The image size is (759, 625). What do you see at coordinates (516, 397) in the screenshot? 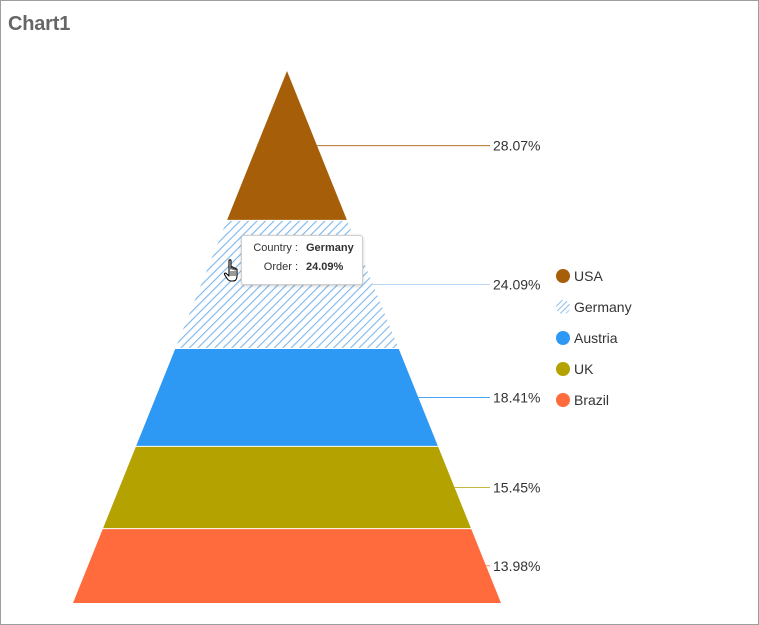
I see `data-label-austria: 18.41%` at bounding box center [516, 397].